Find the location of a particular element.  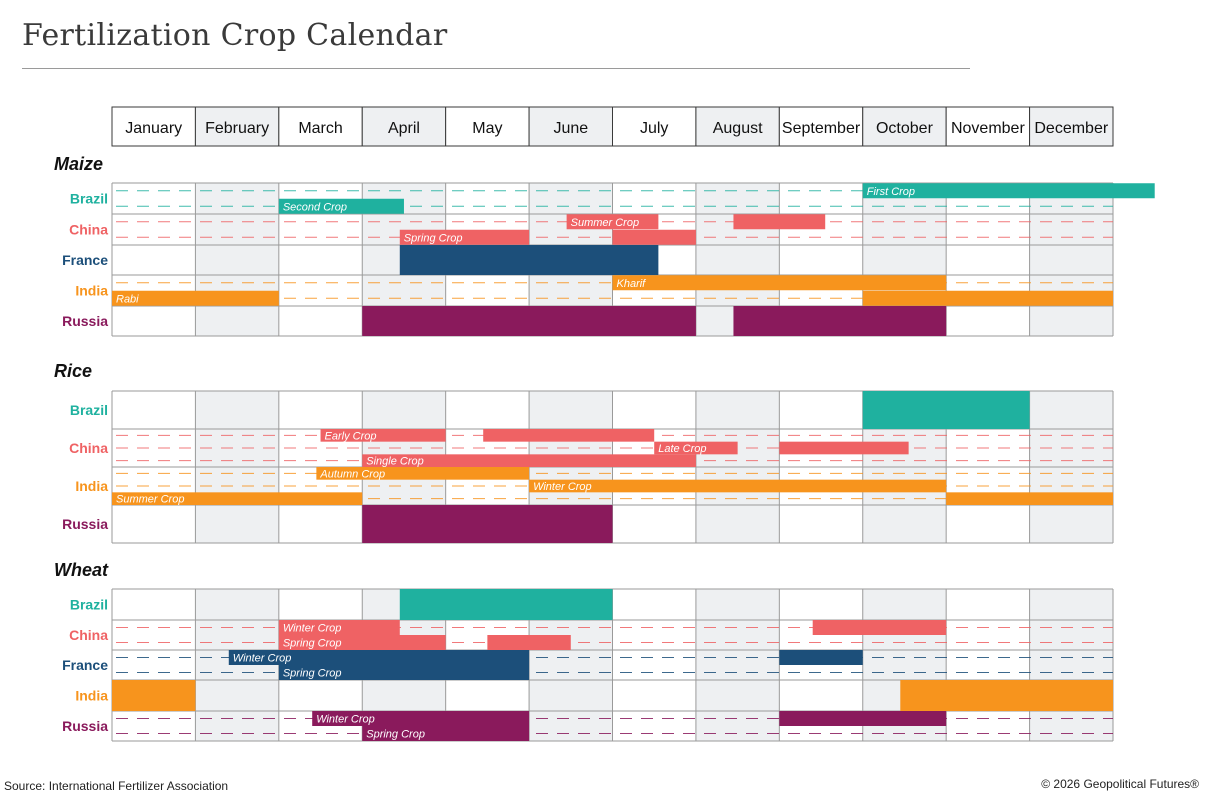

crop-section-title: Wheat is located at coordinates (81, 570).